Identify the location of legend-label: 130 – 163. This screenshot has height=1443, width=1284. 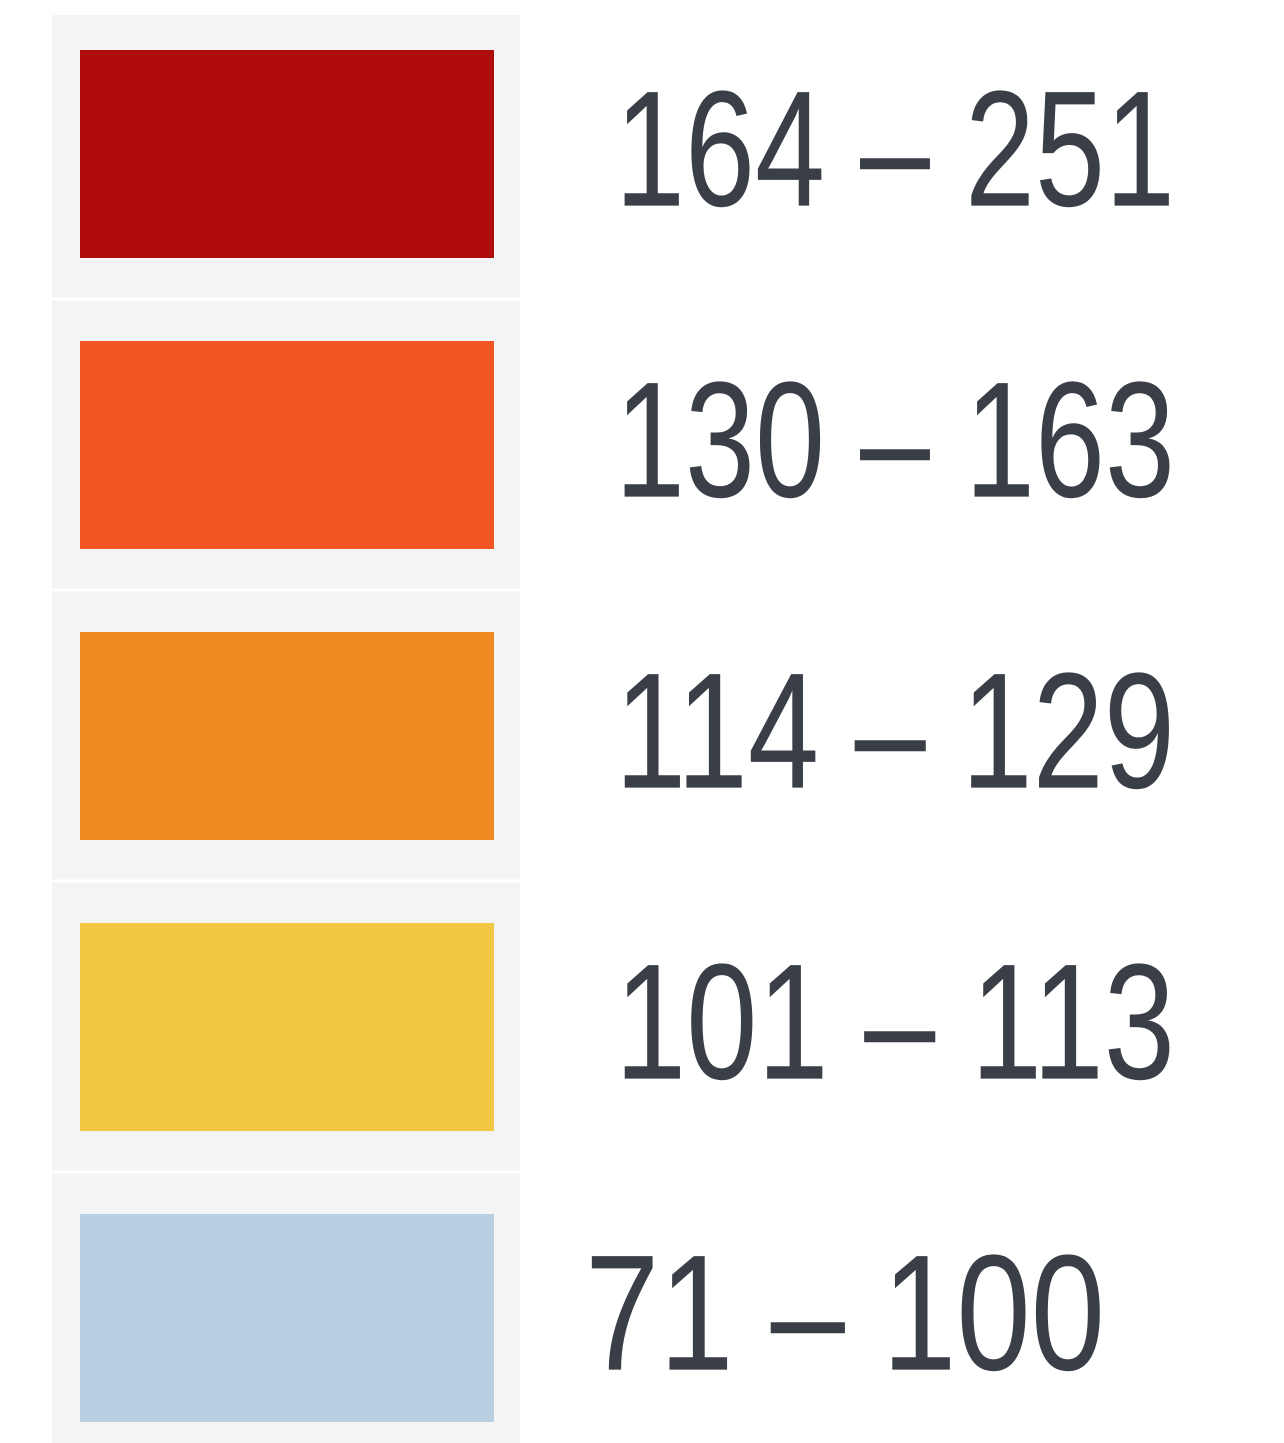
(895, 440).